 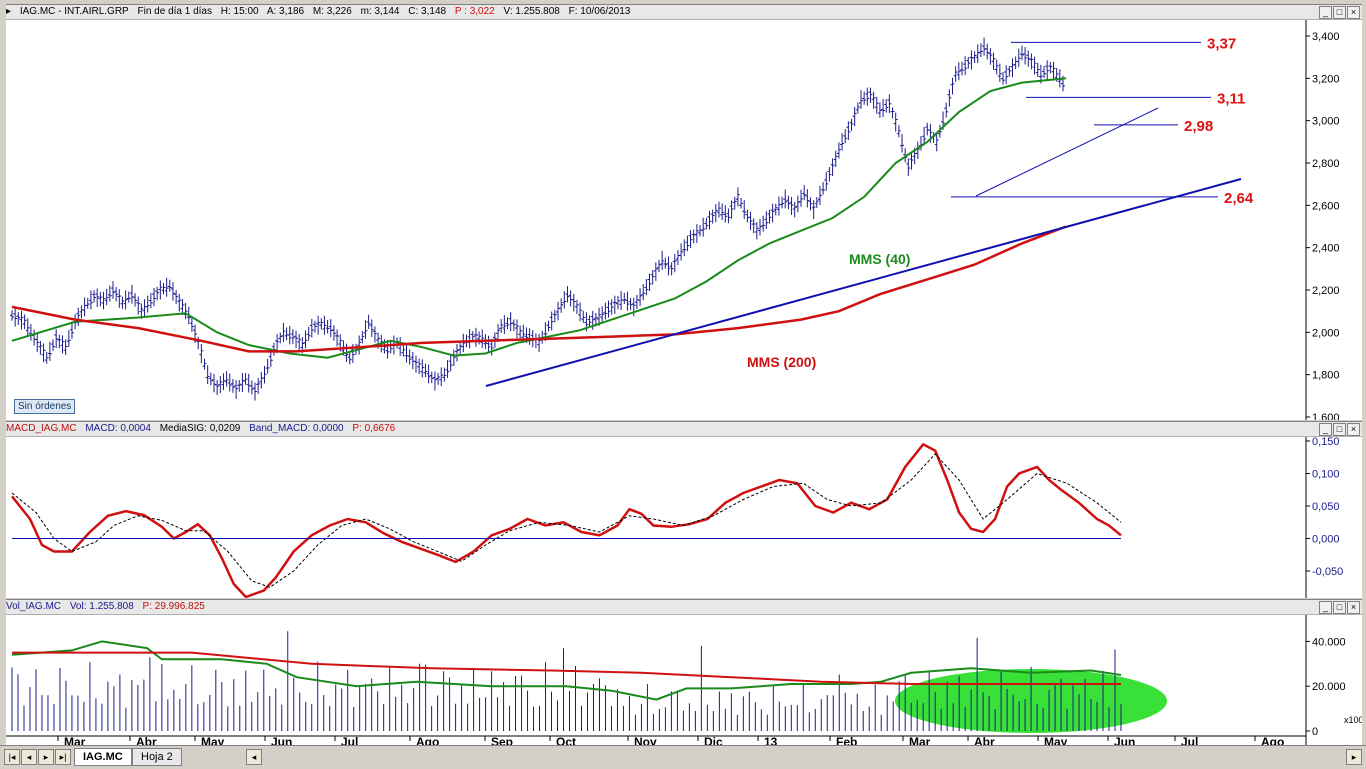 I want to click on c-label: C: 3,148, so click(x=427, y=11).